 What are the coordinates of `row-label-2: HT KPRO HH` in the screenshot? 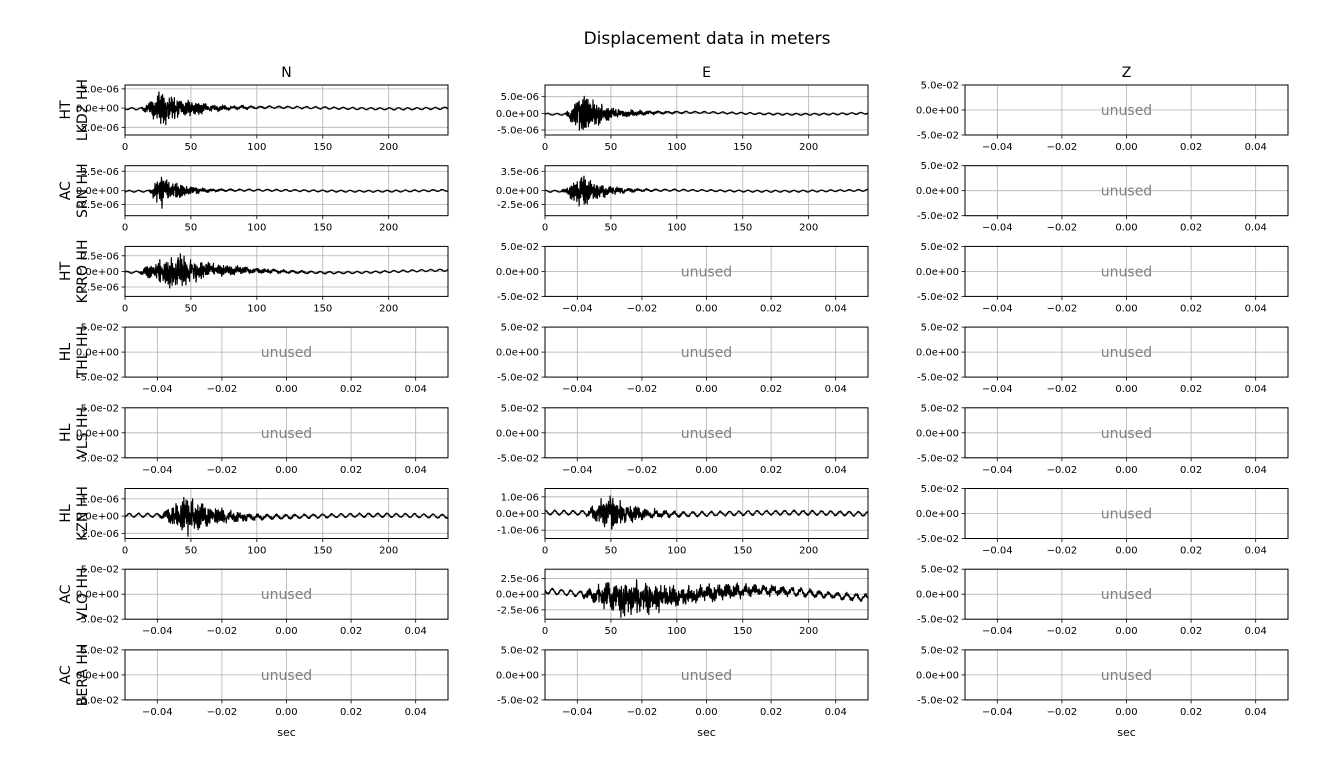 It's located at (74, 271).